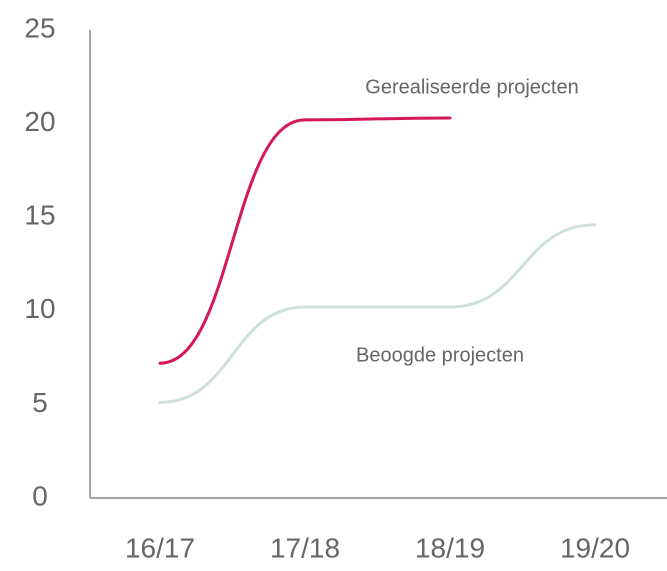 This screenshot has width=667, height=571. Describe the element at coordinates (450, 547) in the screenshot. I see `x-tick-label: 18/19` at that location.